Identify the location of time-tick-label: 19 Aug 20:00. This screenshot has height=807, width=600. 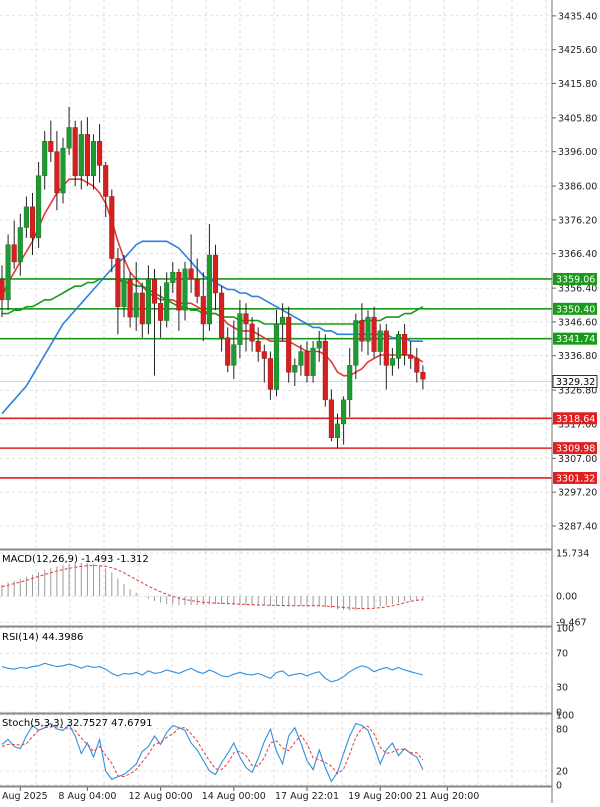
(380, 796).